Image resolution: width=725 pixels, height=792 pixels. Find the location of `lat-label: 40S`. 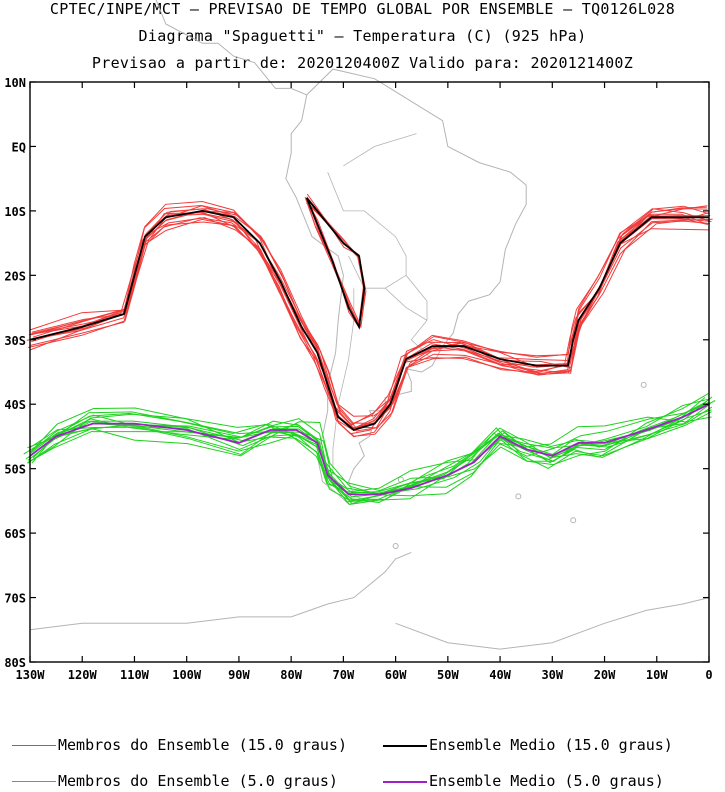

lat-label: 40S is located at coordinates (15, 405).